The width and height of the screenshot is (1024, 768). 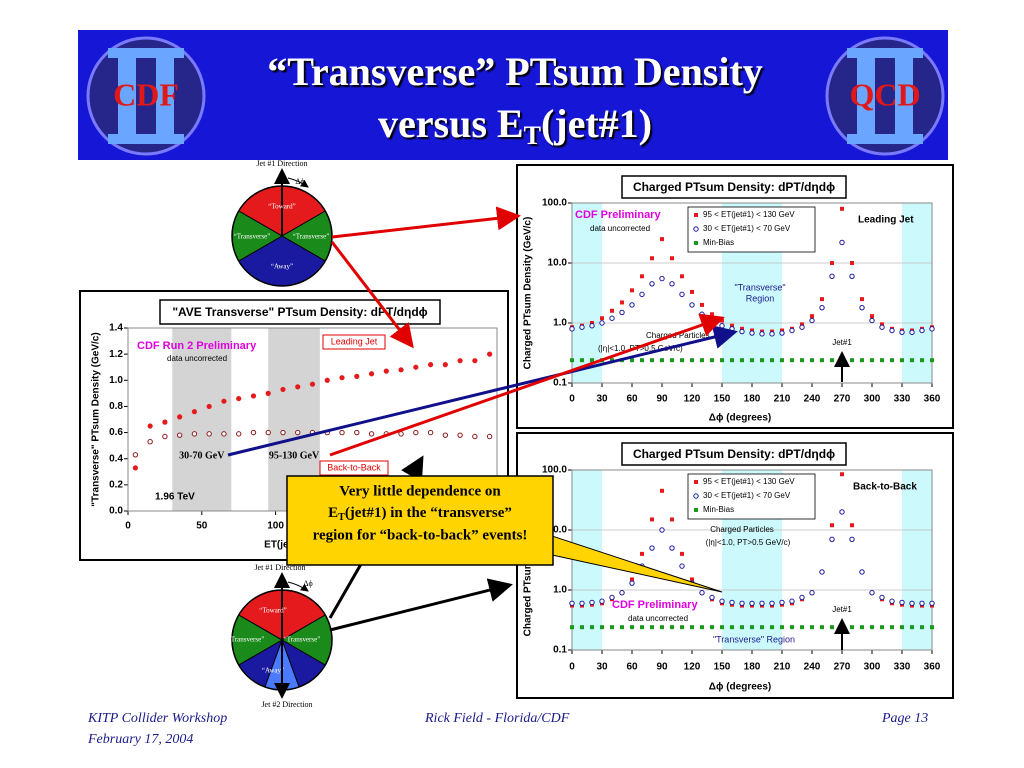 What do you see at coordinates (333, 513) in the screenshot?
I see `callout-part: E` at bounding box center [333, 513].